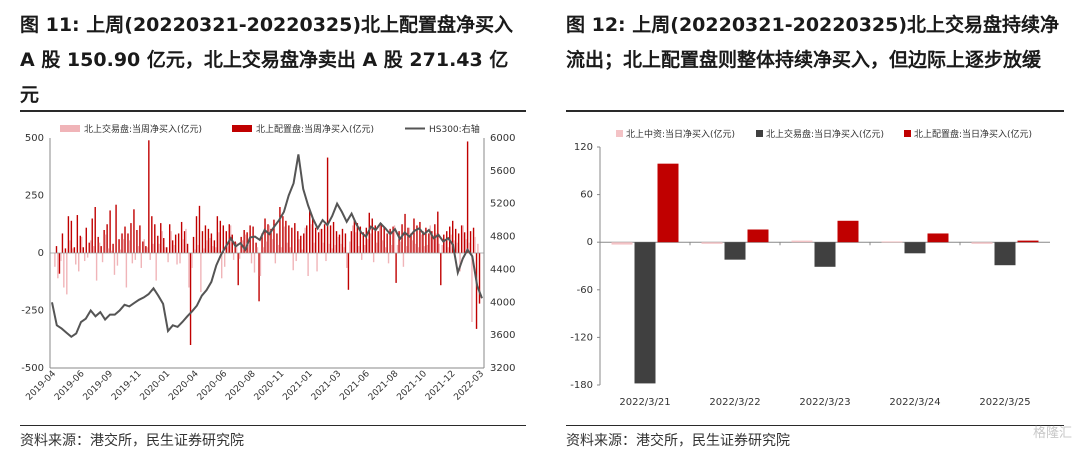  I want to click on y-left-tick-2: 0, so click(41, 253).